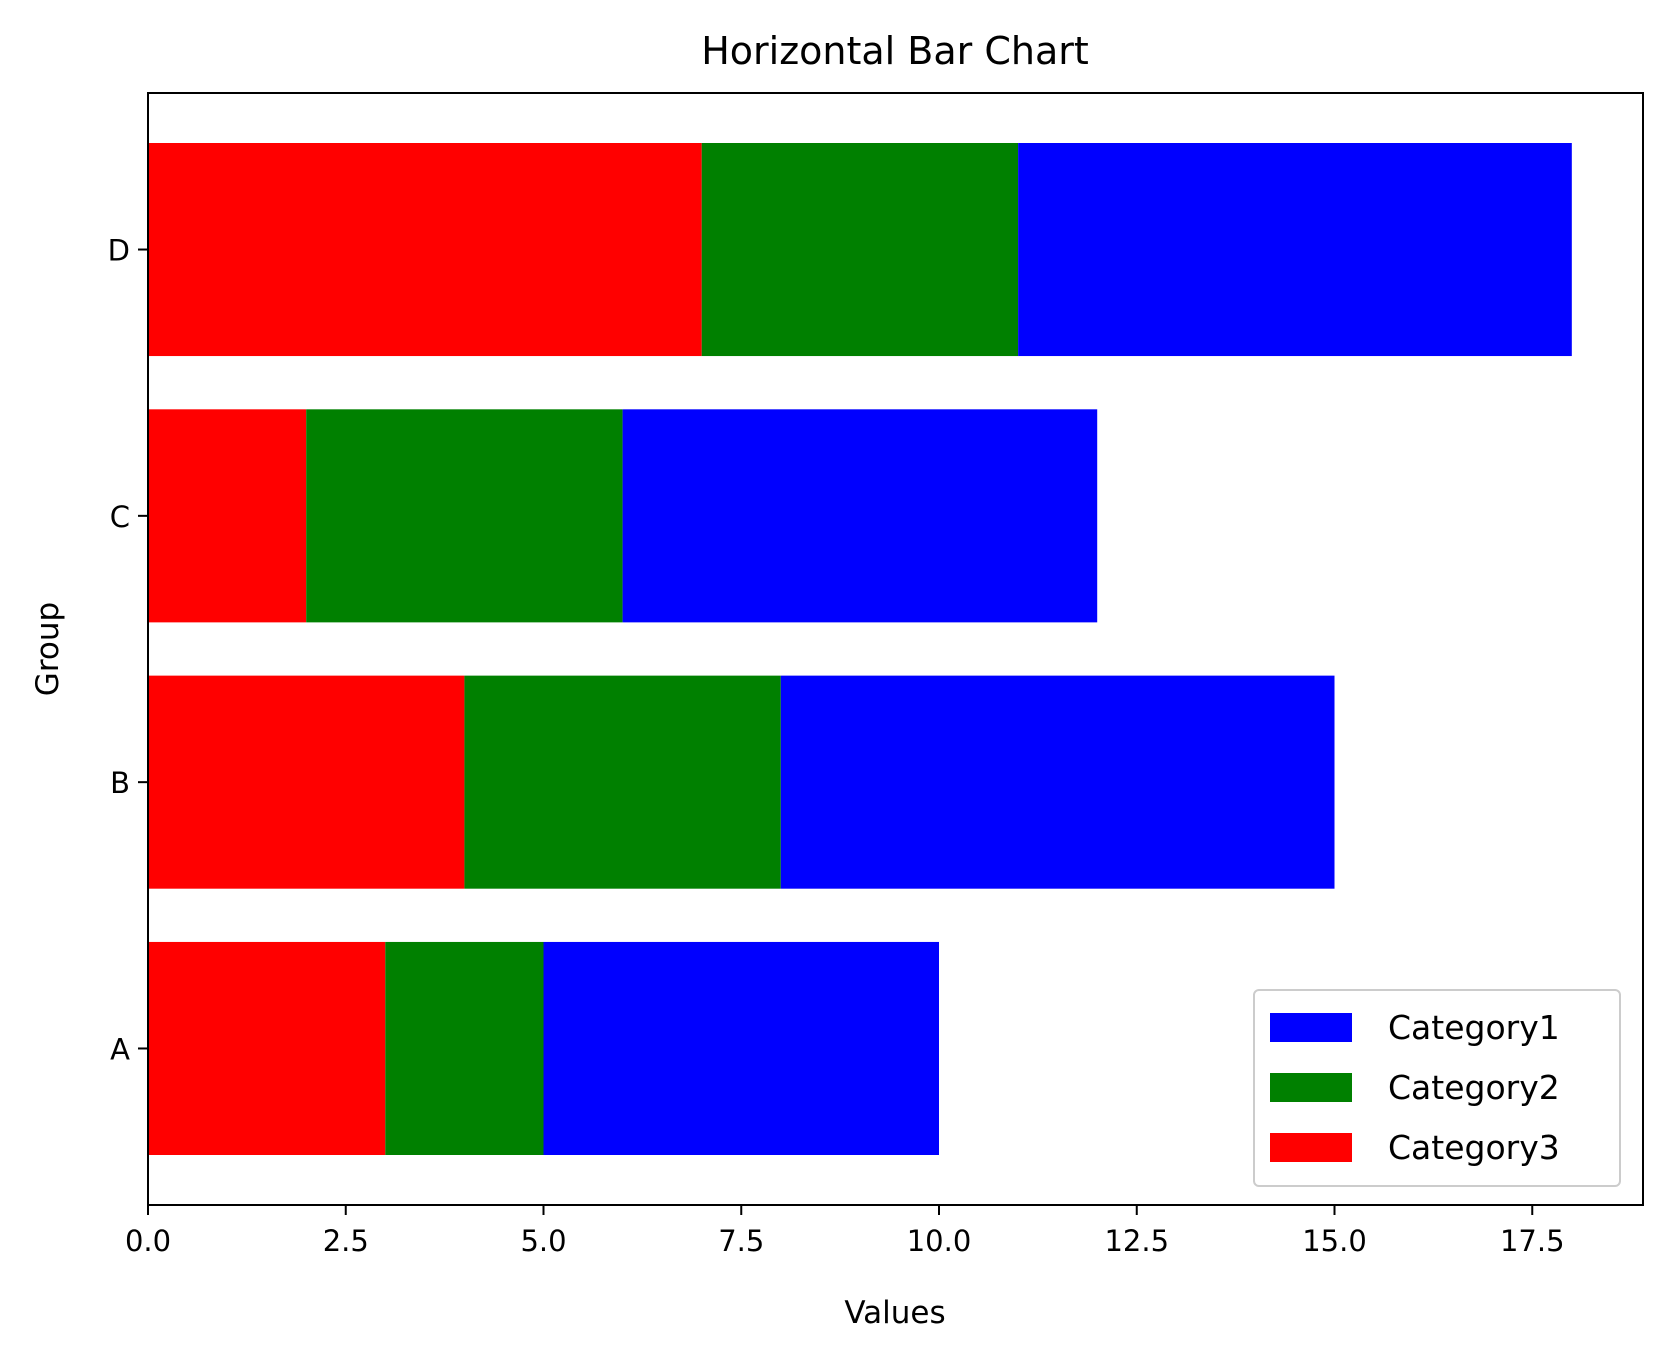 The height and width of the screenshot is (1357, 1665). I want to click on x-tick-label: 17.5, so click(1532, 1241).